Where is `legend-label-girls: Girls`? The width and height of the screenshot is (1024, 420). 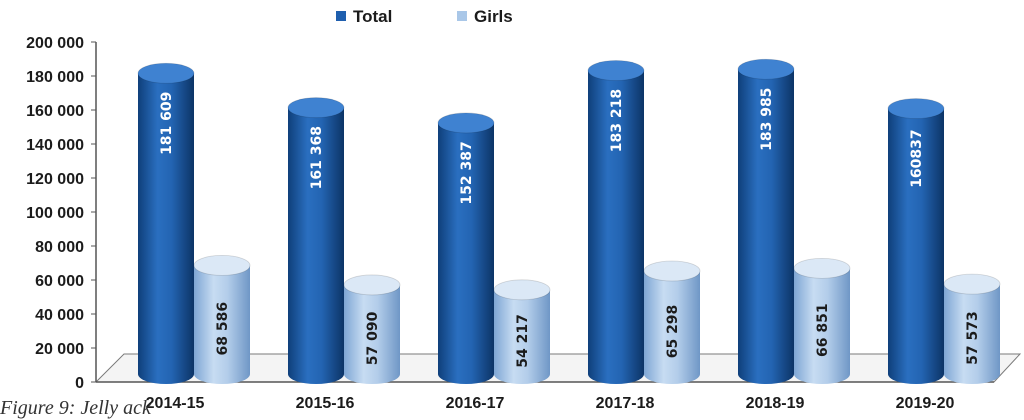
legend-label-girls: Girls is located at coordinates (493, 16).